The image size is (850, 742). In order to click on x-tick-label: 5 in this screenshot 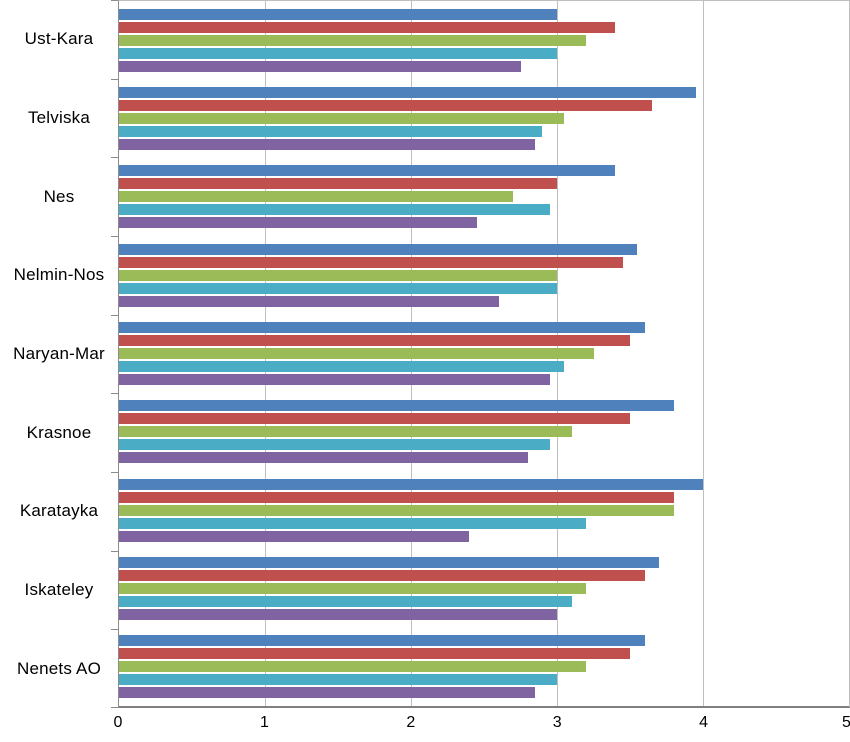, I will do `click(845, 722)`.